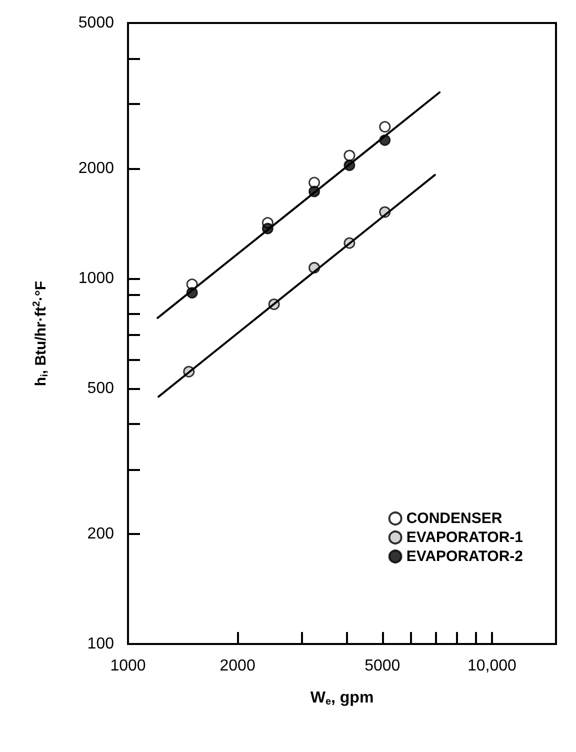 The width and height of the screenshot is (576, 752). Describe the element at coordinates (100, 644) in the screenshot. I see `y-tick-label: 100` at that location.